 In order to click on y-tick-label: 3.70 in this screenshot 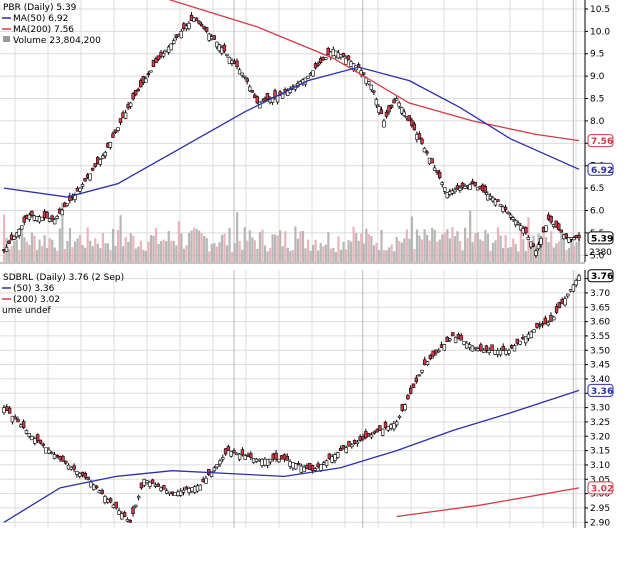, I will do `click(600, 294)`.